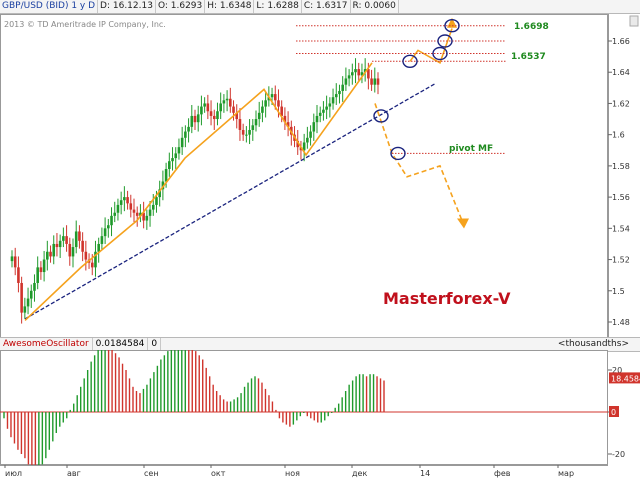 The height and width of the screenshot is (480, 640). Describe the element at coordinates (614, 411) in the screenshot. I see `oscillator-zero-badge` at that location.